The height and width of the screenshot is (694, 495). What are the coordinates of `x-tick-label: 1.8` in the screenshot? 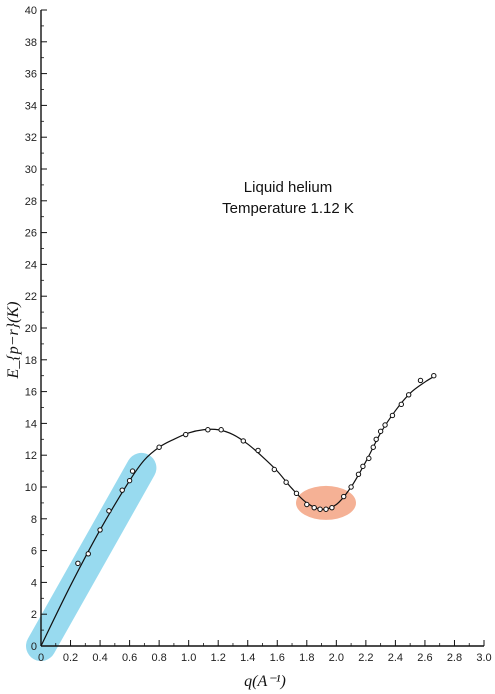 It's located at (306, 658).